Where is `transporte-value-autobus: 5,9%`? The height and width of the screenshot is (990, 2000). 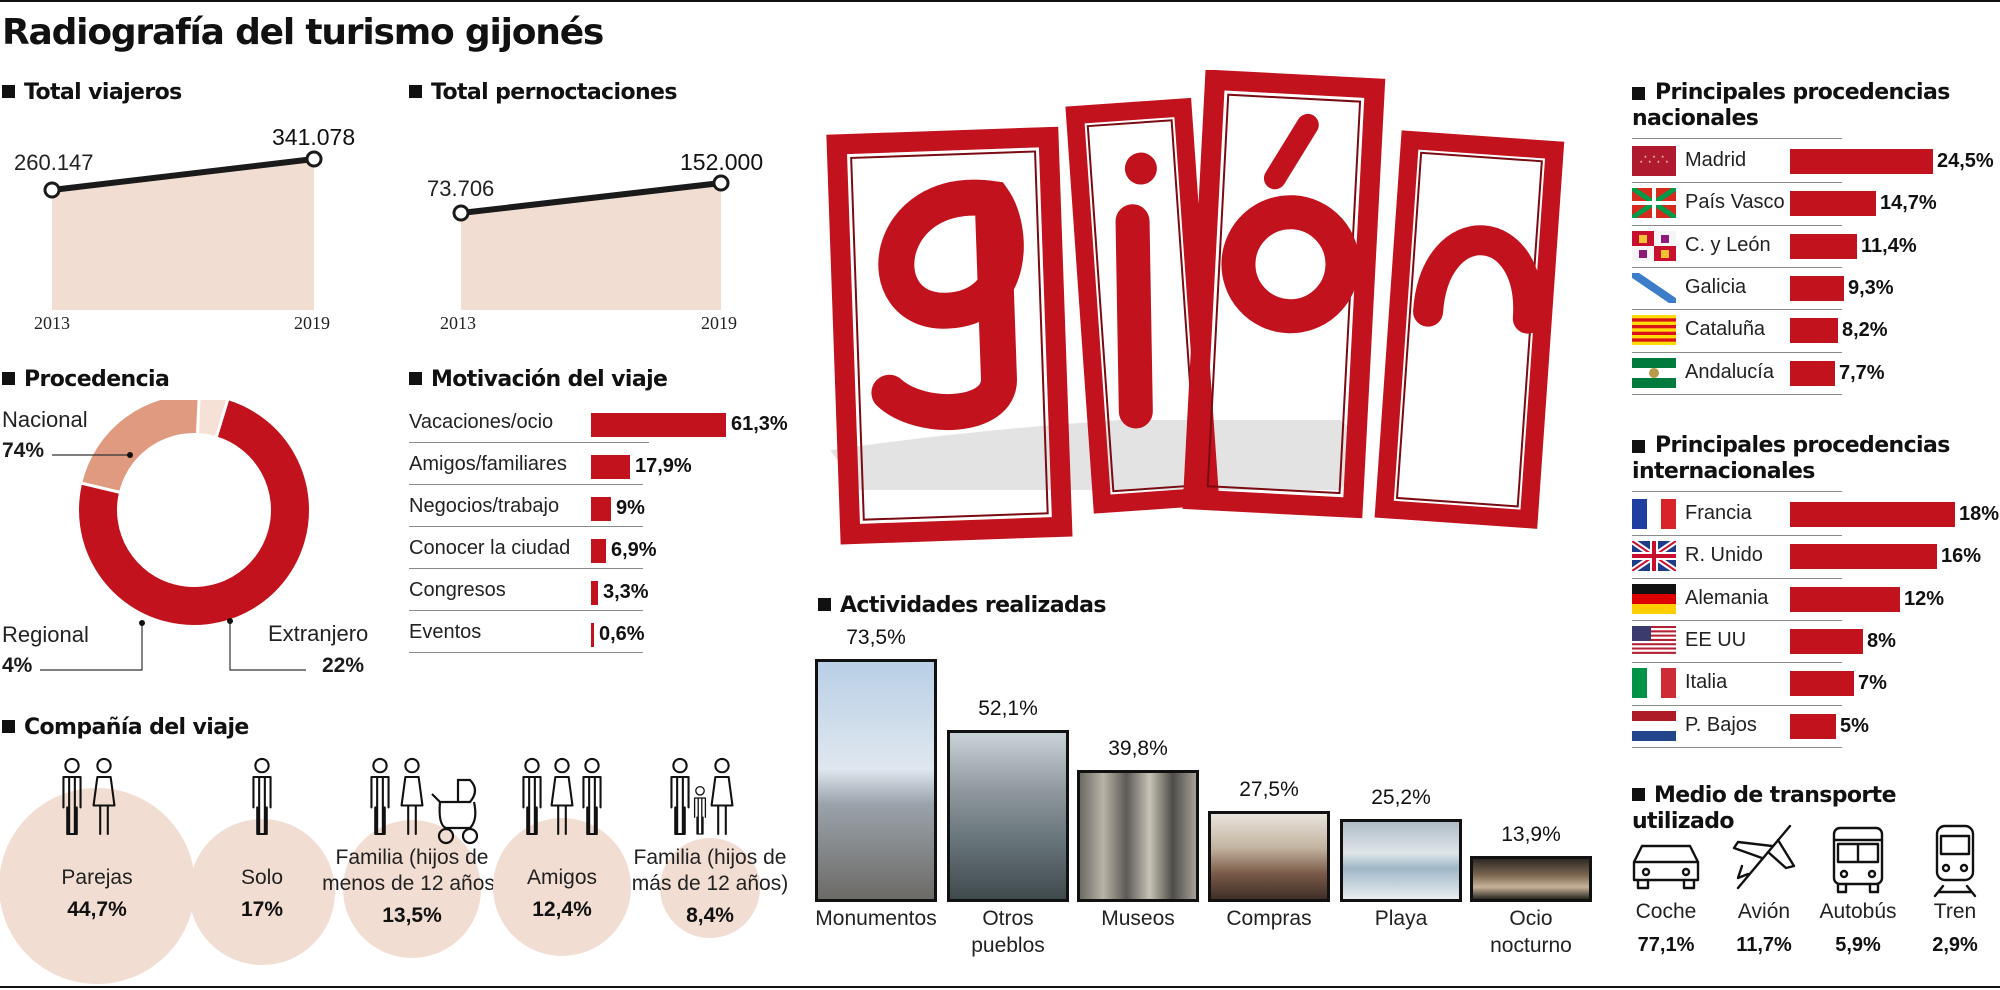 transporte-value-autobus: 5,9% is located at coordinates (1858, 945).